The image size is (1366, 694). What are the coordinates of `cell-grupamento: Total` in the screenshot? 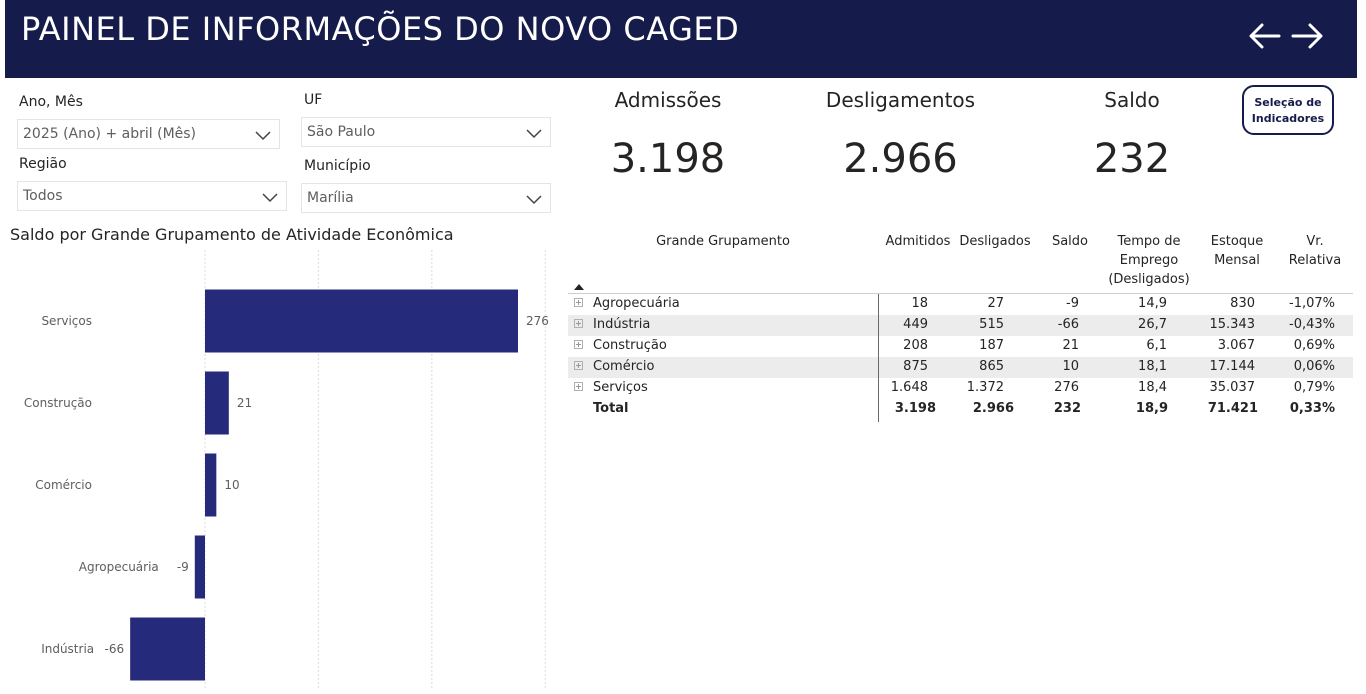 It's located at (611, 408).